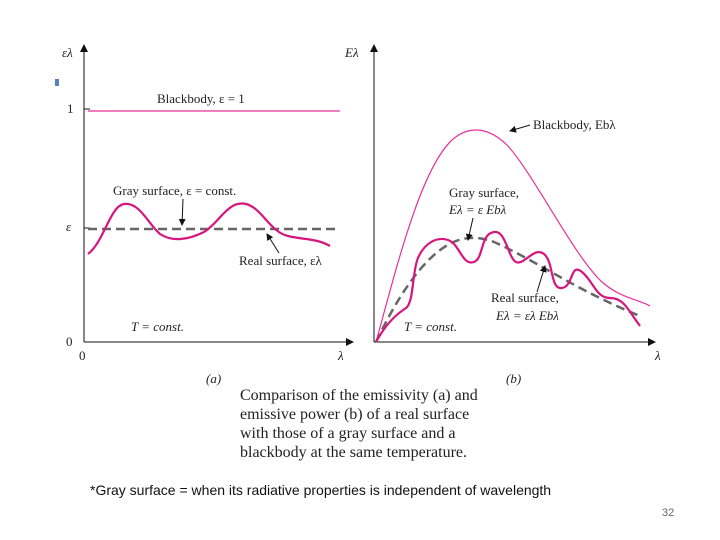  Describe the element at coordinates (182, 212) in the screenshot. I see `gray-surface-pointer` at that location.